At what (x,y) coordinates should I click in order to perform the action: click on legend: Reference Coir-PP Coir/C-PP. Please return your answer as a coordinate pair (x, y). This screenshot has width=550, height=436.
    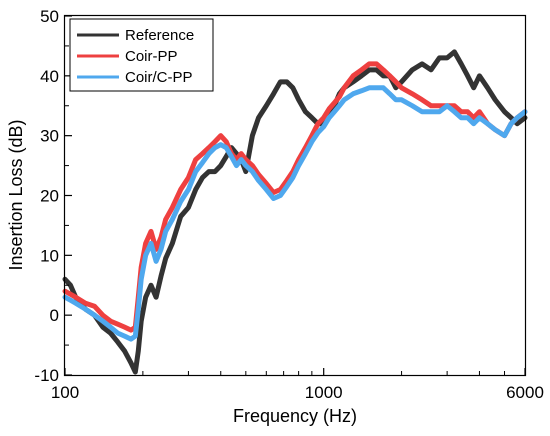
    Looking at the image, I should click on (141, 55).